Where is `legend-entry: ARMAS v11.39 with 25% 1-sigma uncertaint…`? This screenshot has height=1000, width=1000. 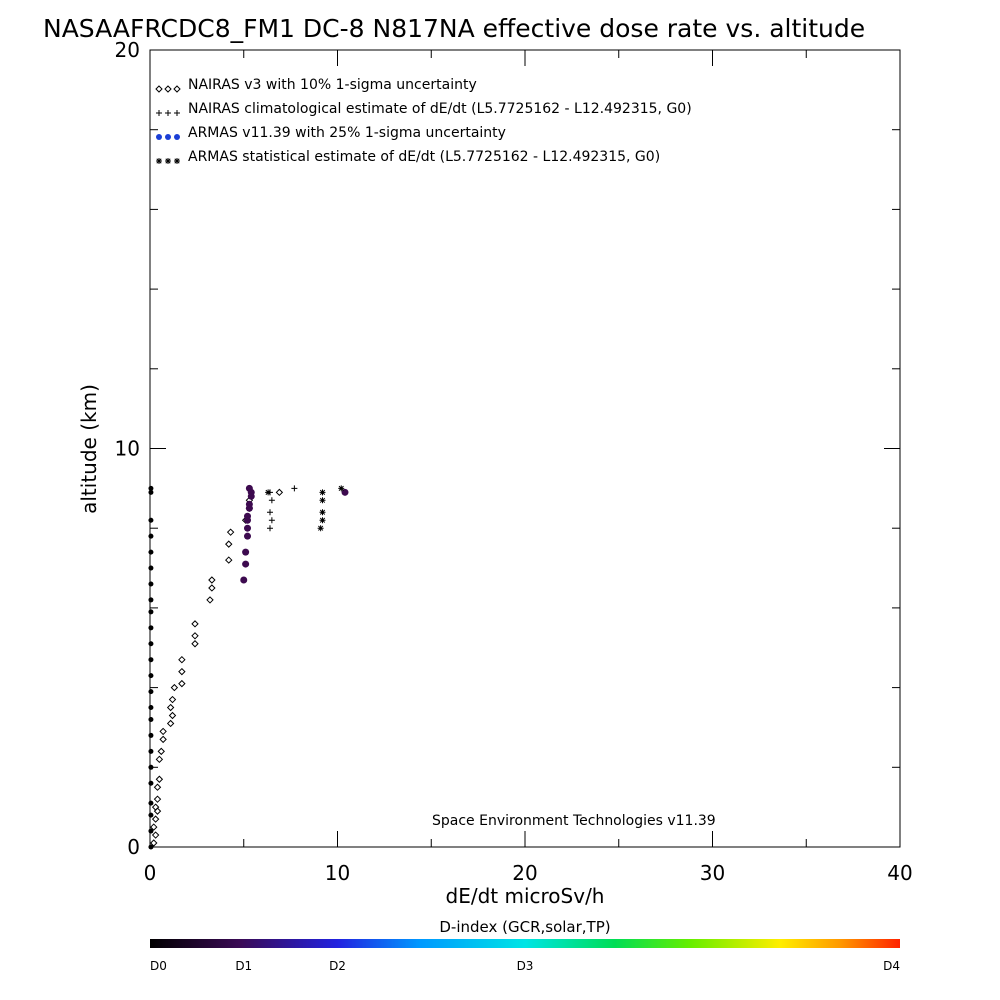
legend-entry: ARMAS v11.39 with 25% 1-sigma uncertaint… is located at coordinates (347, 133).